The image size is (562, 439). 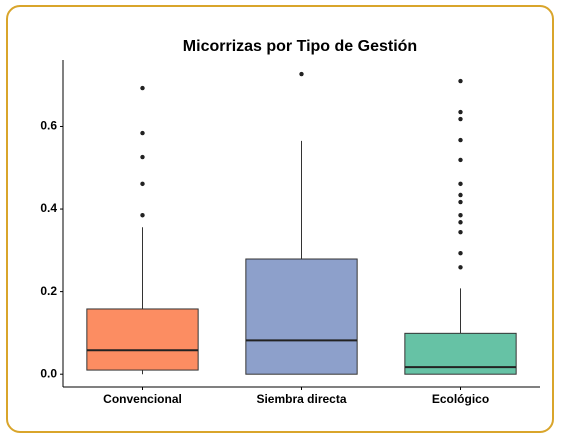 I want to click on y-tick-label: 0.6, so click(x=48, y=126).